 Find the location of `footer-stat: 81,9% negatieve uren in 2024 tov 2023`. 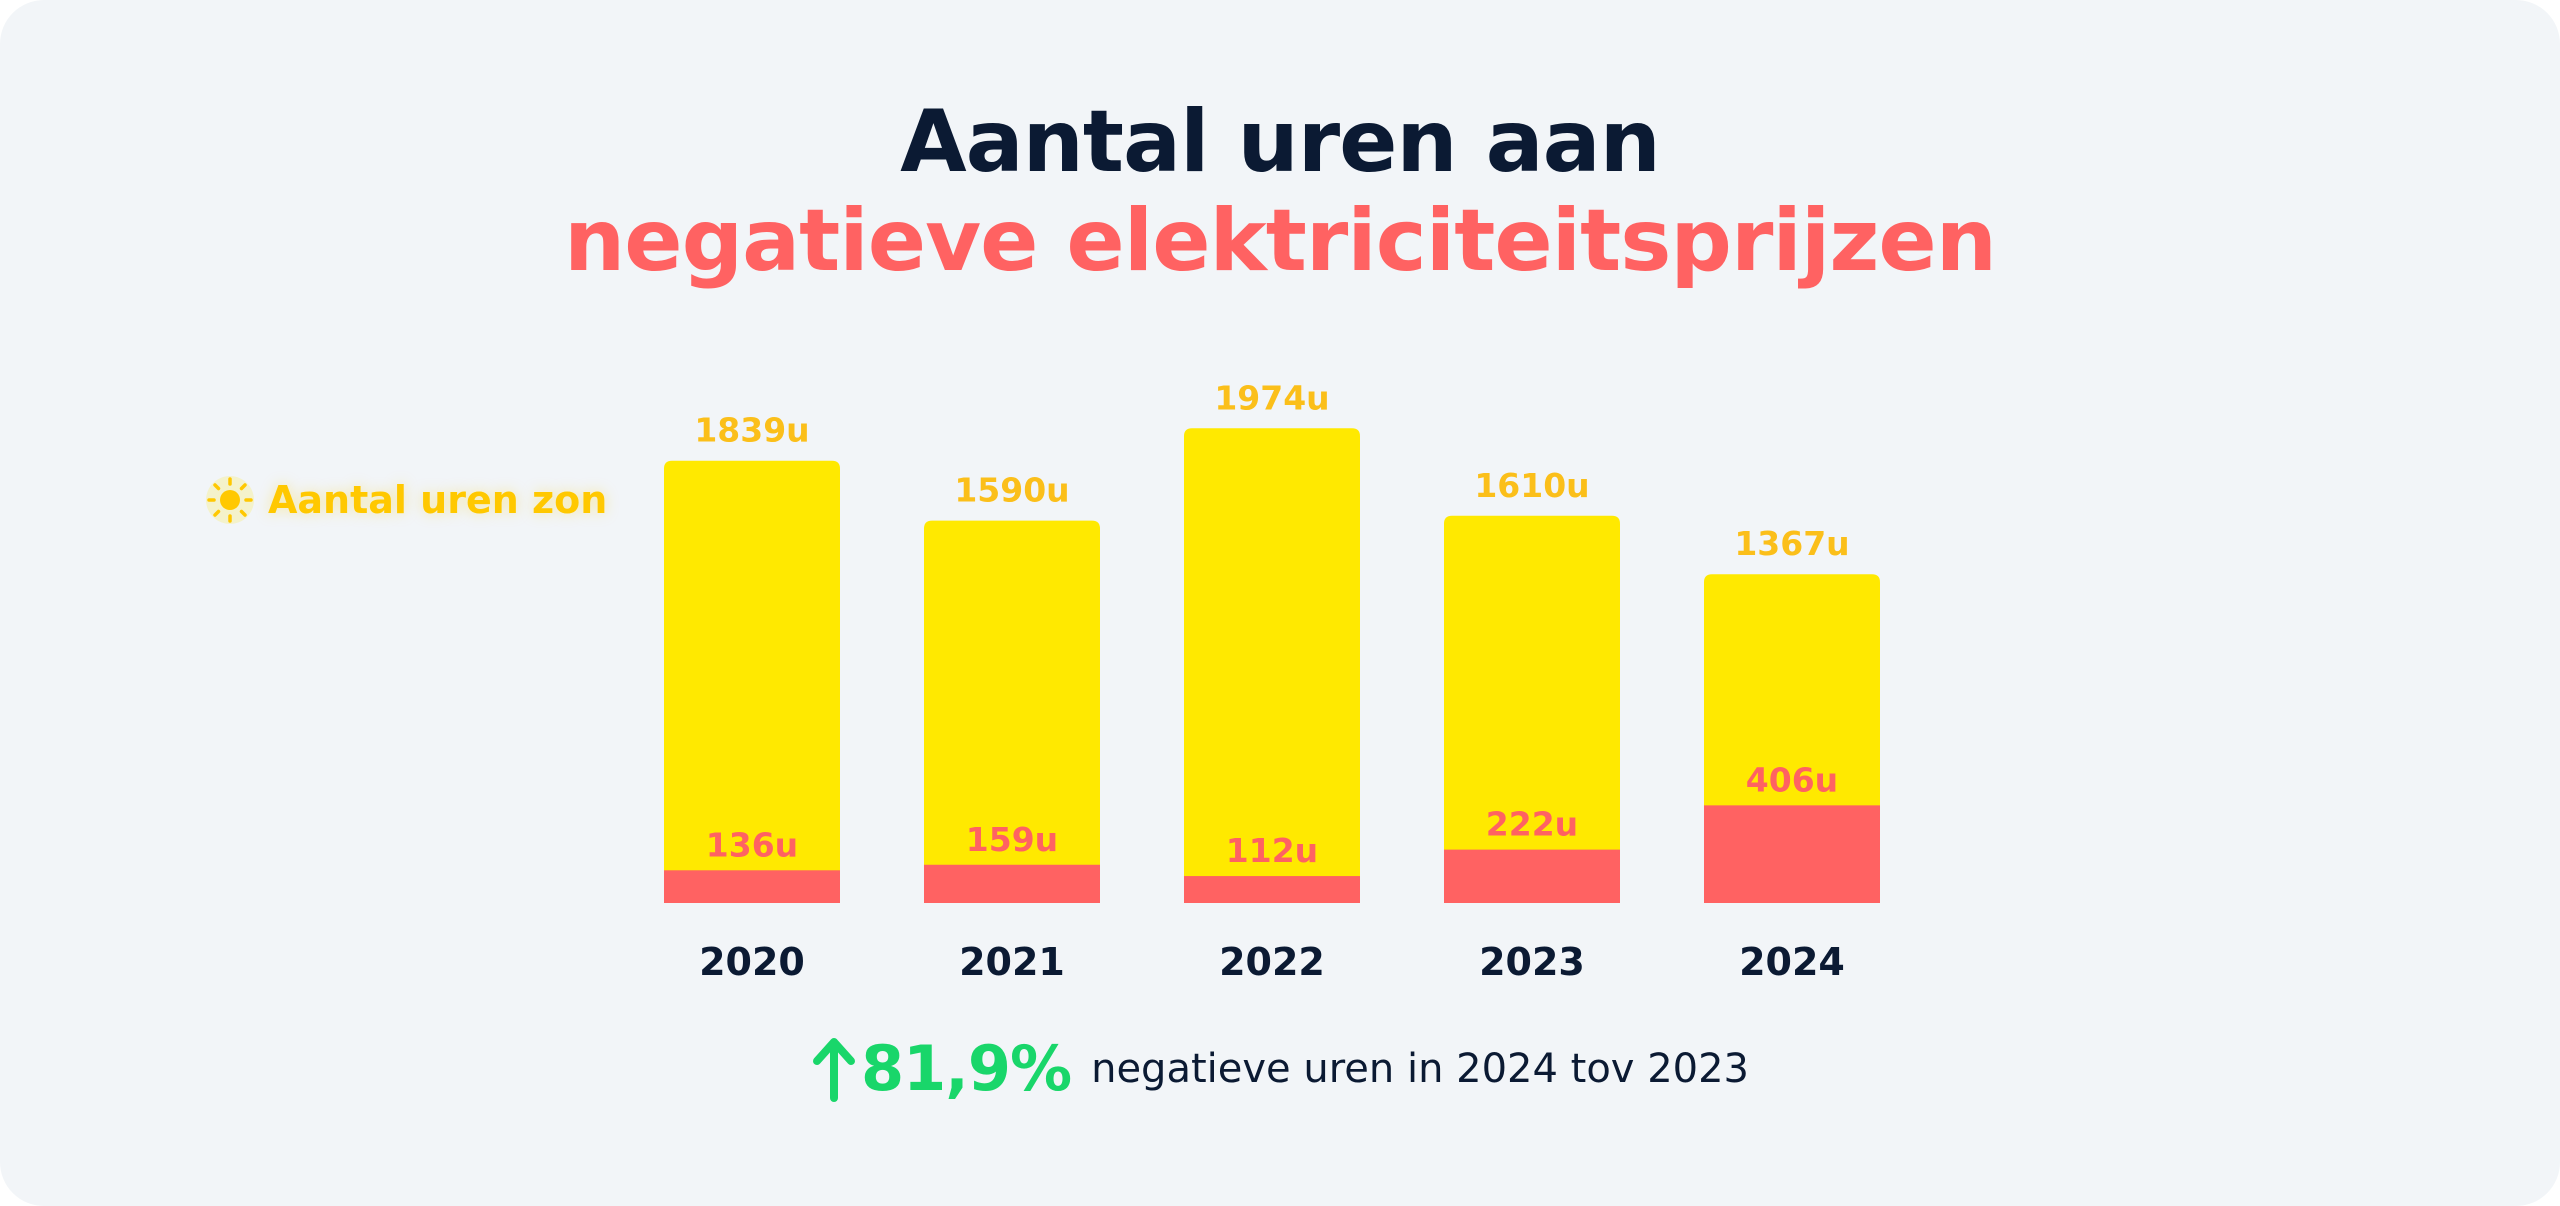

footer-stat: 81,9% negatieve uren in 2024 tov 2023 is located at coordinates (1280, 1068).